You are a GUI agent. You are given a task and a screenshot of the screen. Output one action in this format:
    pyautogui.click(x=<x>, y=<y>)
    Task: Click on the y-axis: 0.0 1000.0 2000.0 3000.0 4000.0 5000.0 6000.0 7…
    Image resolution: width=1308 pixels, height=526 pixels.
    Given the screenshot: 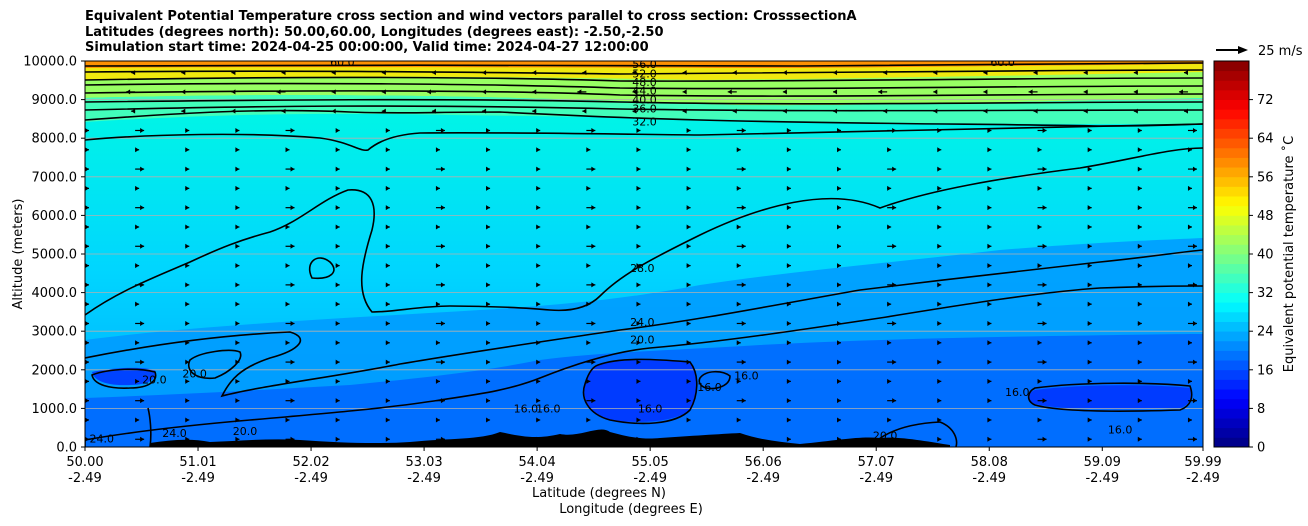 What is the action you would take?
    pyautogui.click(x=54, y=255)
    